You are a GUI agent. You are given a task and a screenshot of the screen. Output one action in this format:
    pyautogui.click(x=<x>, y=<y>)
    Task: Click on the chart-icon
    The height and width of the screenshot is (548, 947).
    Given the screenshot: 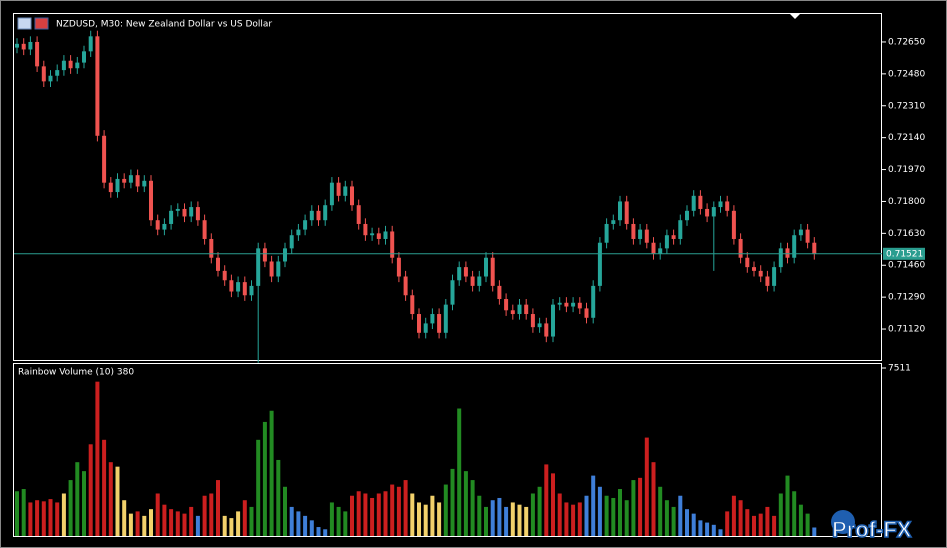 What is the action you would take?
    pyautogui.click(x=24, y=23)
    